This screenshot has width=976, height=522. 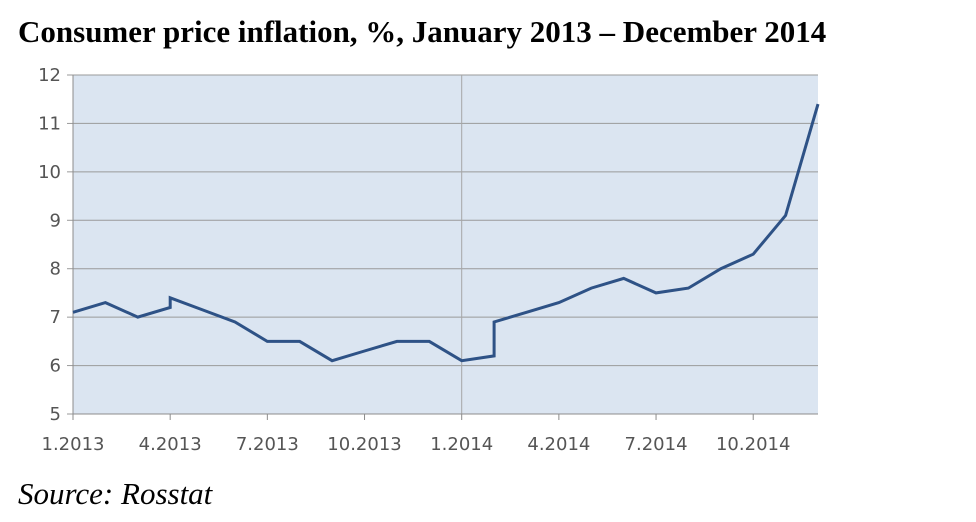 What do you see at coordinates (73, 444) in the screenshot?
I see `x-tick-label: 1.2013` at bounding box center [73, 444].